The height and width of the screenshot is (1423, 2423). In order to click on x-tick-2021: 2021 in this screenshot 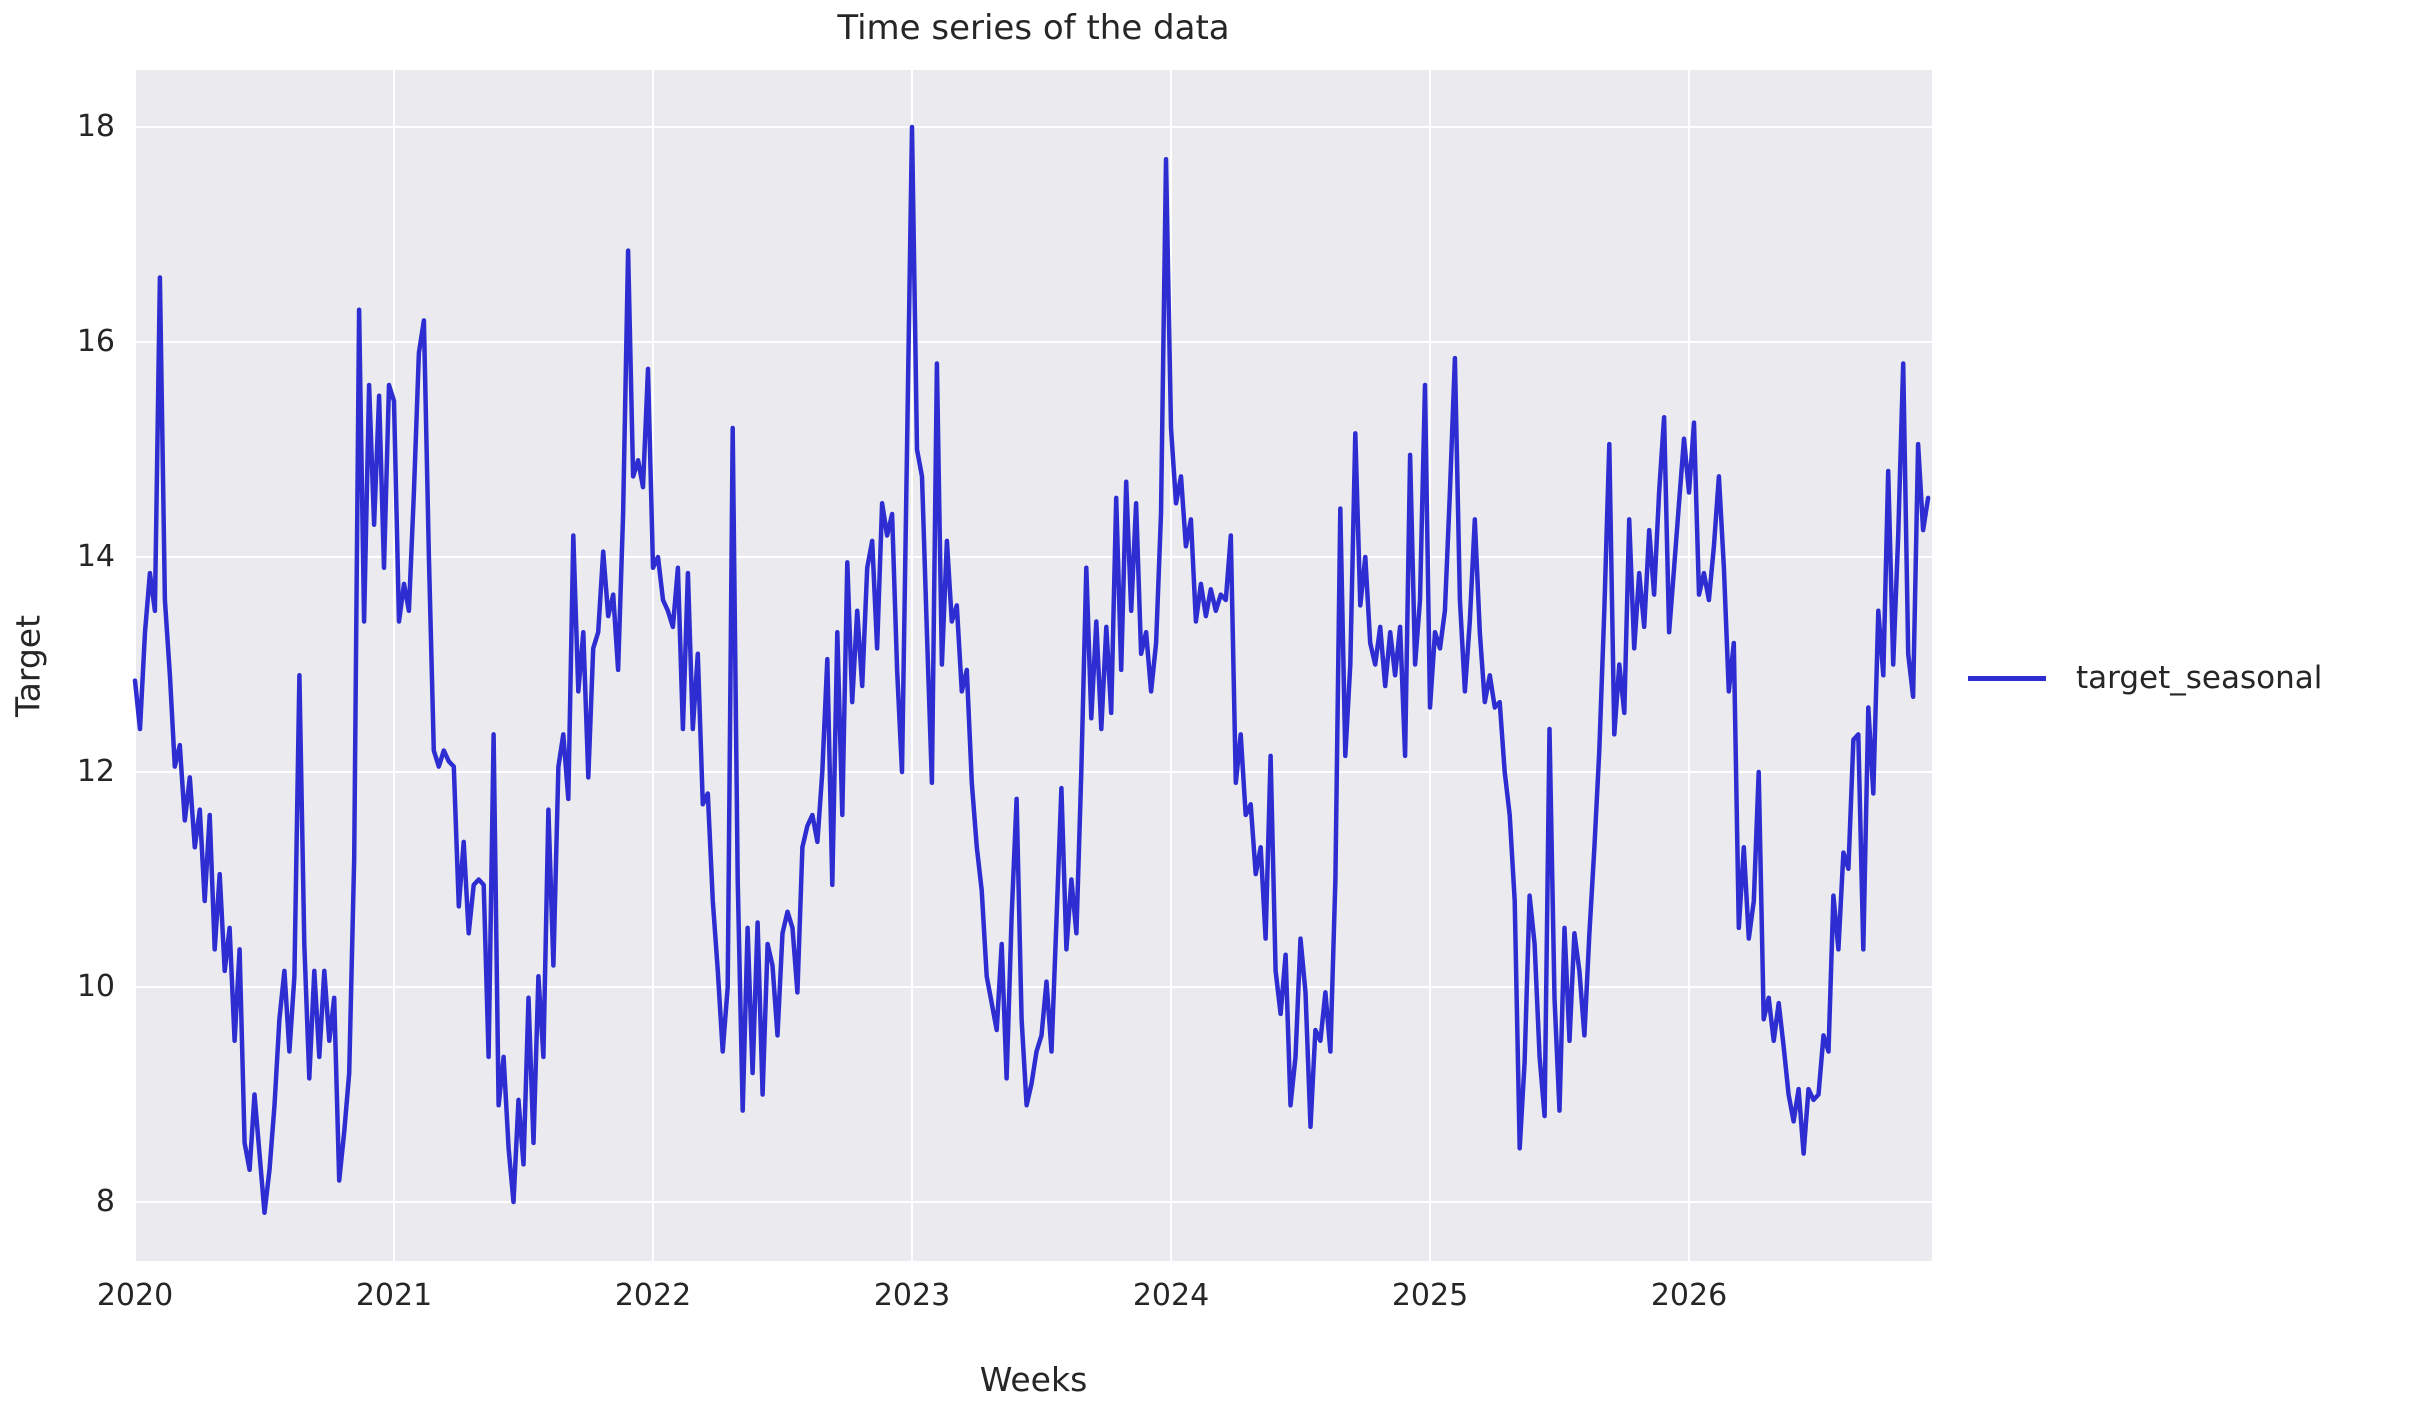, I will do `click(394, 1295)`.